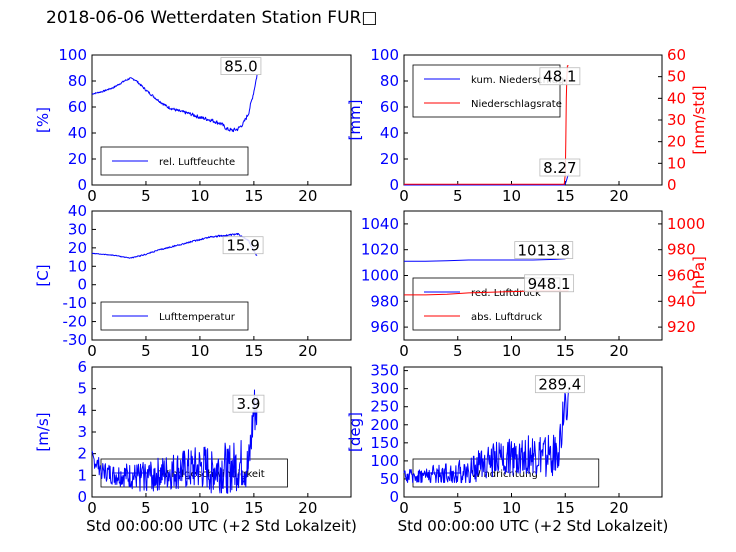 The image size is (736, 552). Describe the element at coordinates (174, 245) in the screenshot. I see `temperature-series-line` at that location.